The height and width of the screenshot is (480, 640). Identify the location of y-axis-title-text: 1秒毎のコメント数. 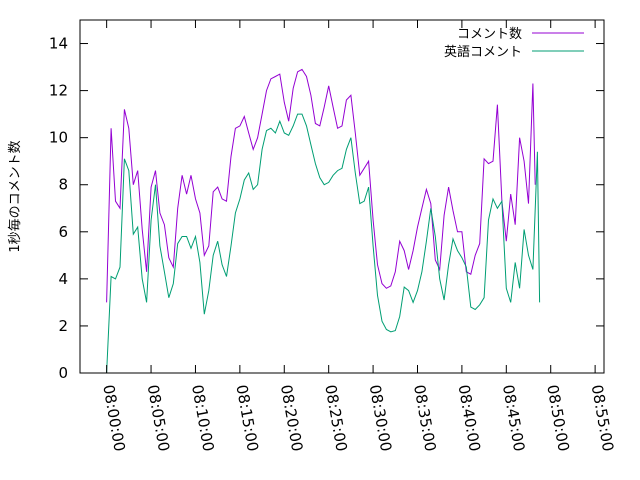
(15, 196).